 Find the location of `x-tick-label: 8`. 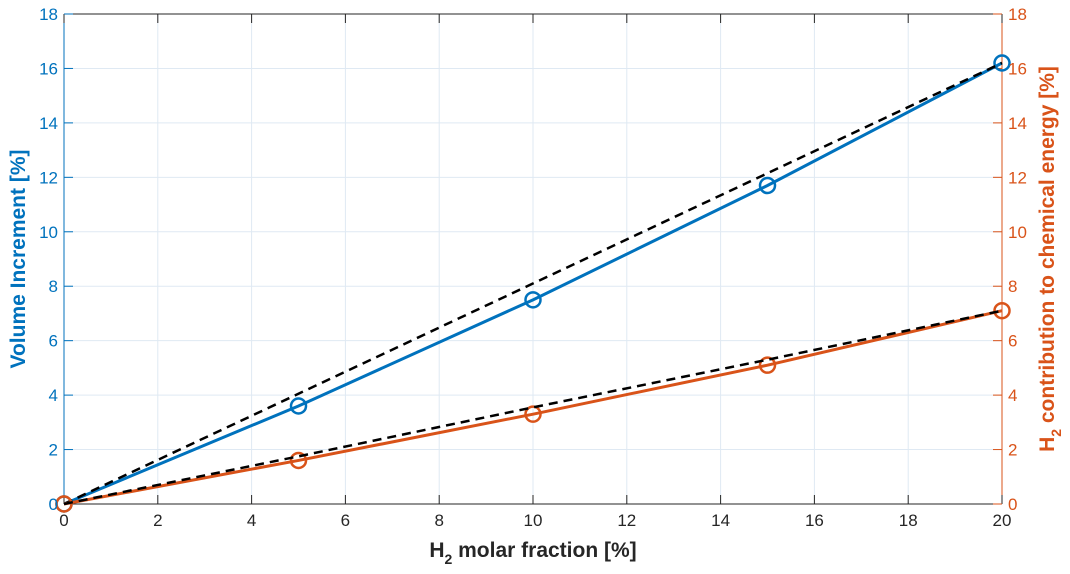

x-tick-label: 8 is located at coordinates (438, 520).